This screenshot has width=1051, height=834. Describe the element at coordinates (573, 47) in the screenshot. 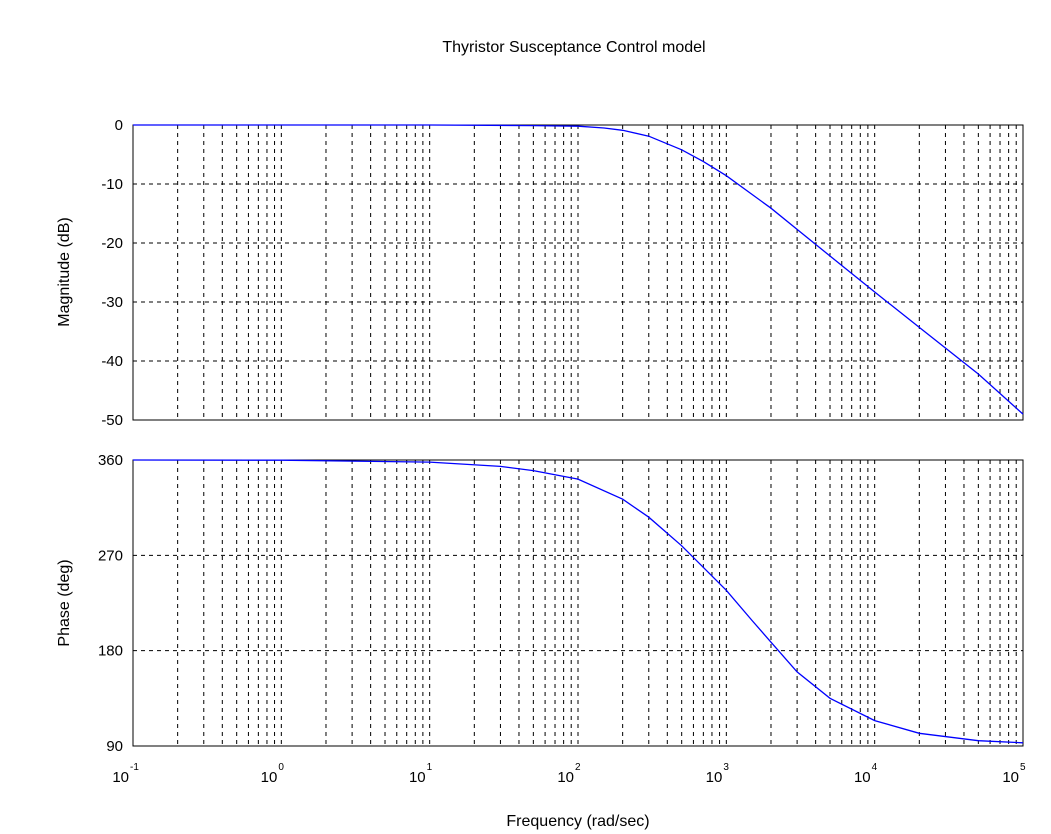

I see `chart-title: Thyristor Susceptance Control model` at that location.